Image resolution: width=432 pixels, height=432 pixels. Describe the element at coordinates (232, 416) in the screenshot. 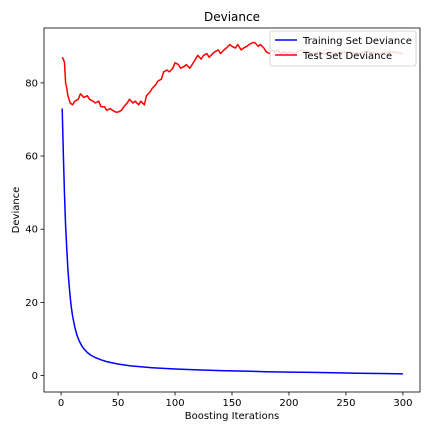

I see `x-axis-label: Boosting Iterations` at that location.